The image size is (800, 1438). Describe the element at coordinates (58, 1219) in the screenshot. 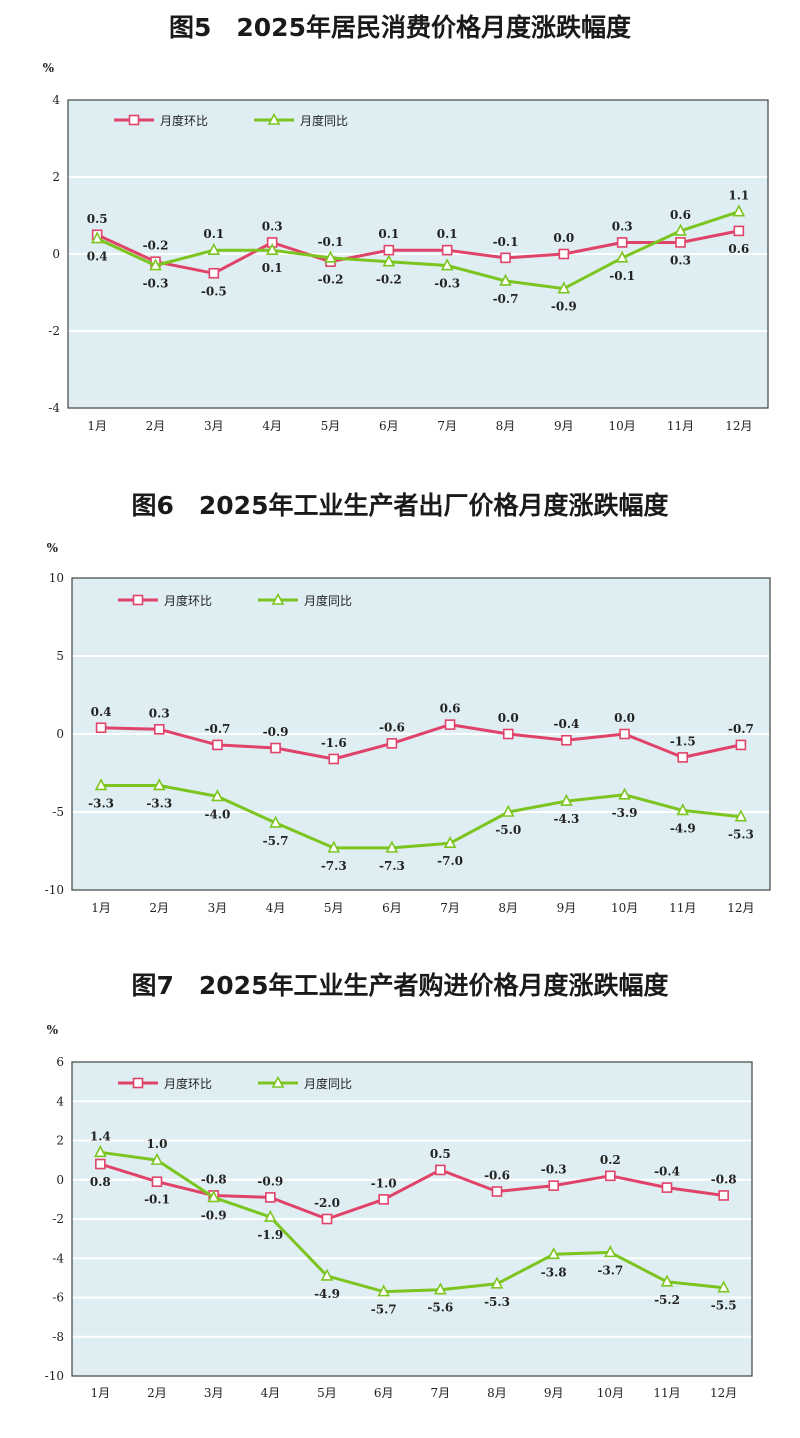

I see `y-tick-label: -2` at that location.